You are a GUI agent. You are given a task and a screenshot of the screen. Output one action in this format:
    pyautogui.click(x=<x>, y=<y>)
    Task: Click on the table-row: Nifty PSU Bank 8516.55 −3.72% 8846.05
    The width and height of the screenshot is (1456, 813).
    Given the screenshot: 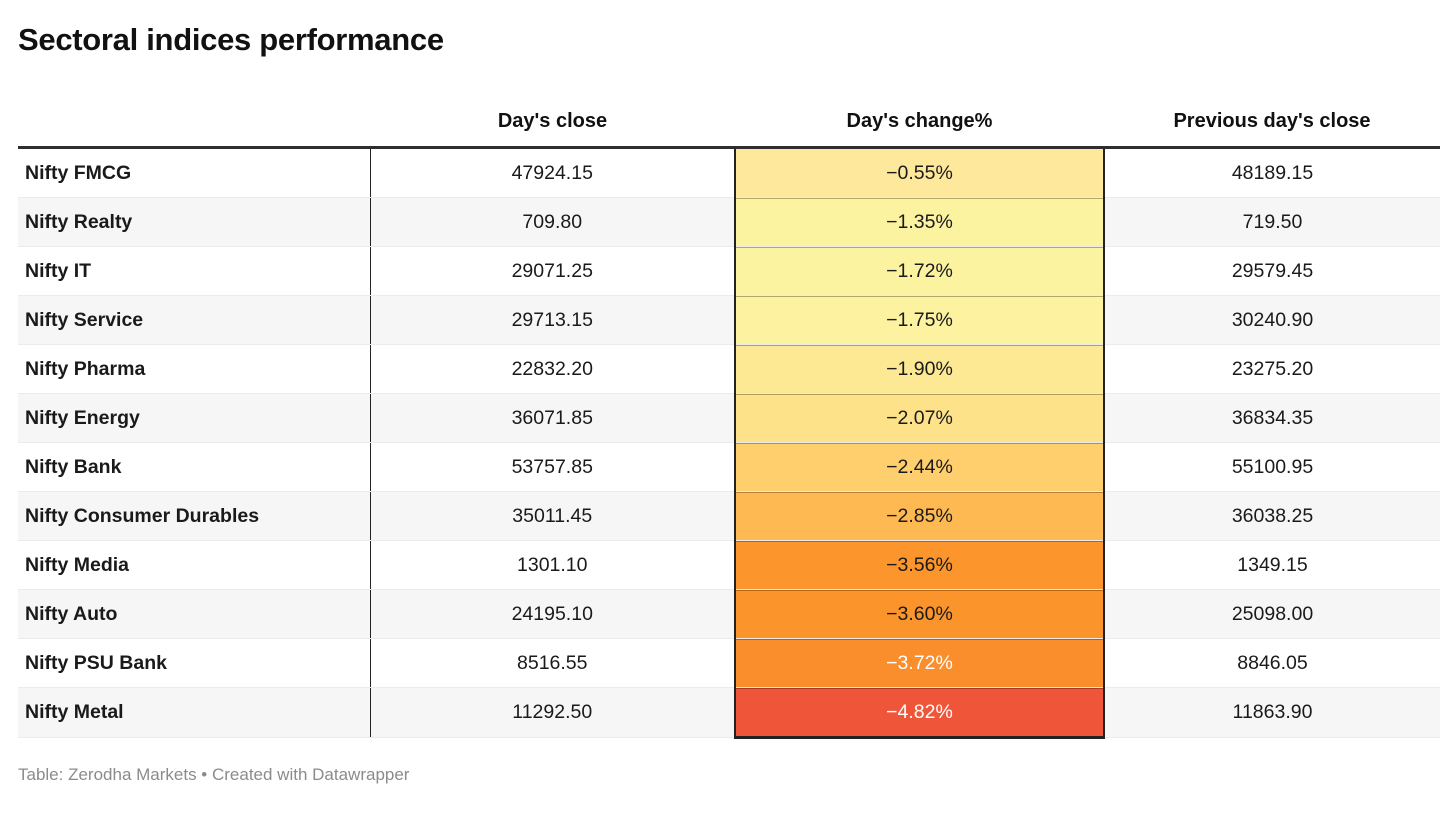 What is the action you would take?
    pyautogui.click(x=729, y=663)
    